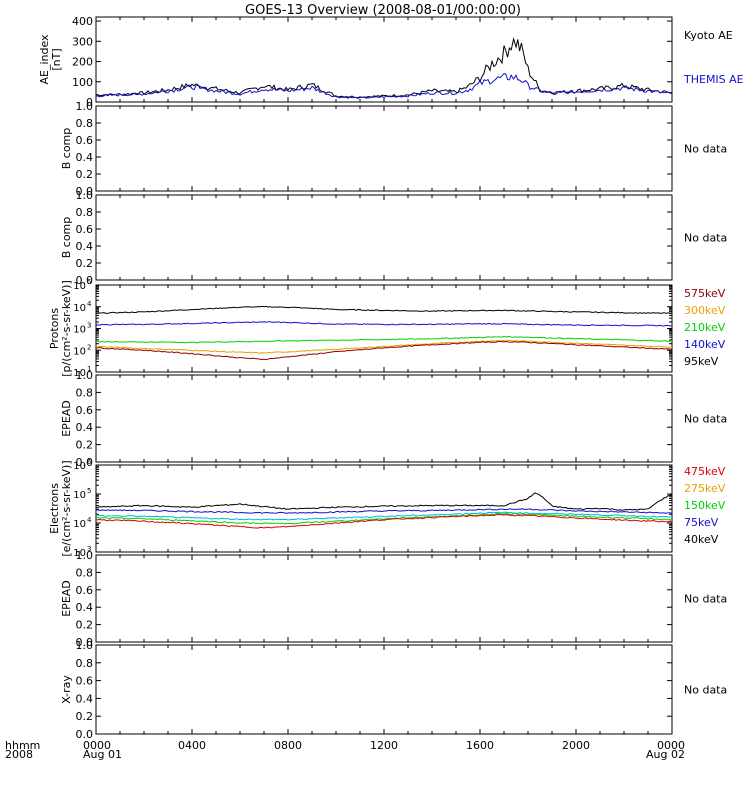  I want to click on series-40kev, so click(384, 501).